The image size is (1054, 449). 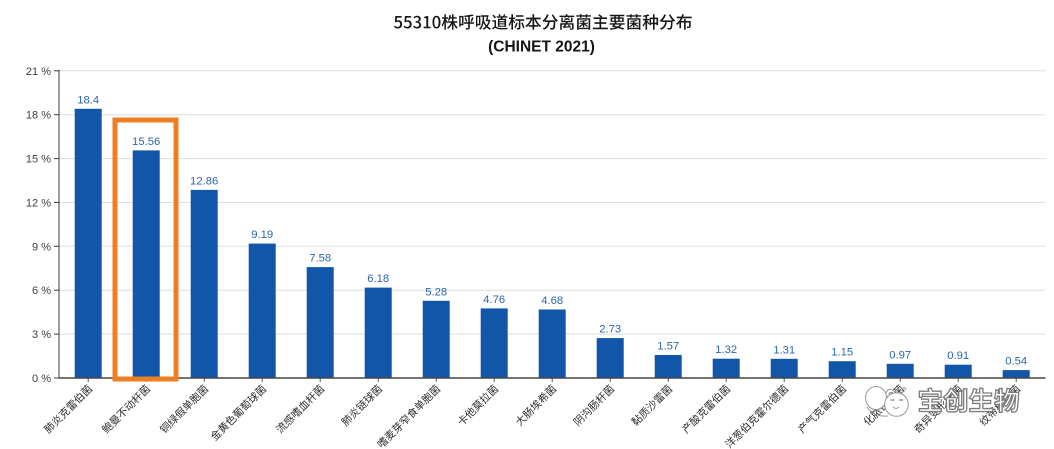 What do you see at coordinates (146, 142) in the screenshot?
I see `svg-text: 15.56` at bounding box center [146, 142].